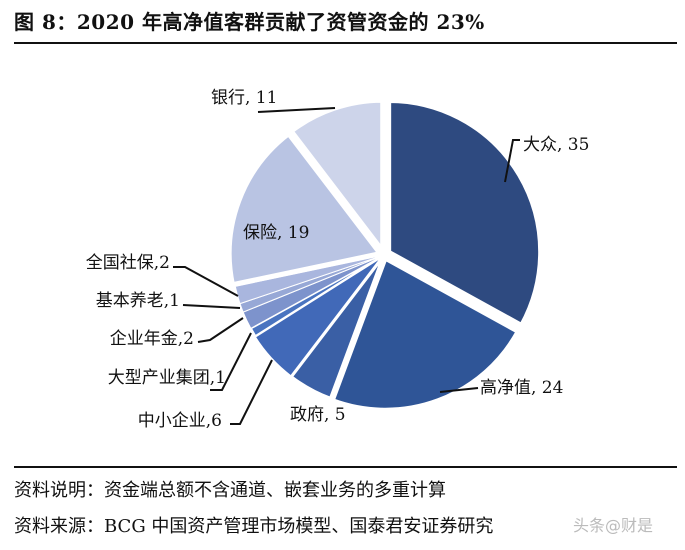 The width and height of the screenshot is (685, 550). What do you see at coordinates (249, 22) in the screenshot?
I see `chart-title: 图 8：2020 年高净值客群贡献了资管资金的 23%` at bounding box center [249, 22].